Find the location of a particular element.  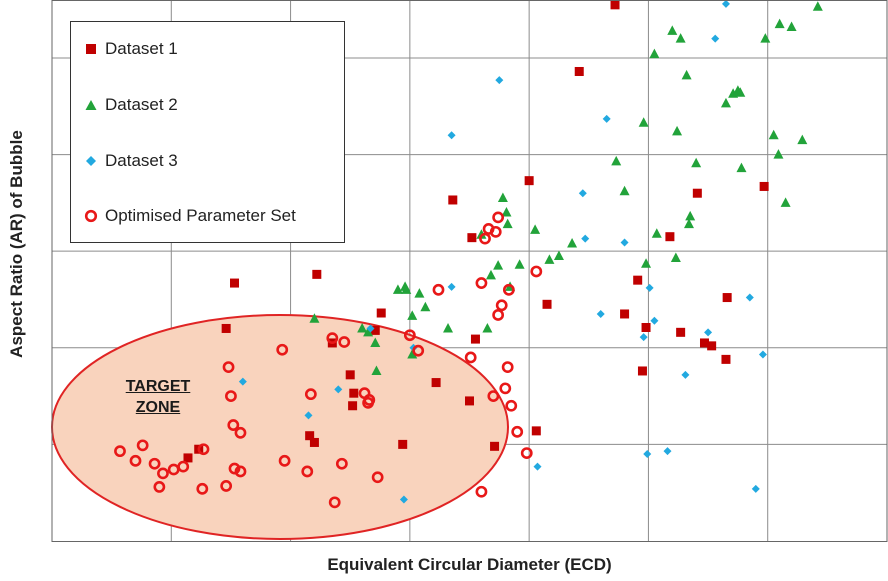

target-zone-label-line1: TARGET is located at coordinates (158, 386).